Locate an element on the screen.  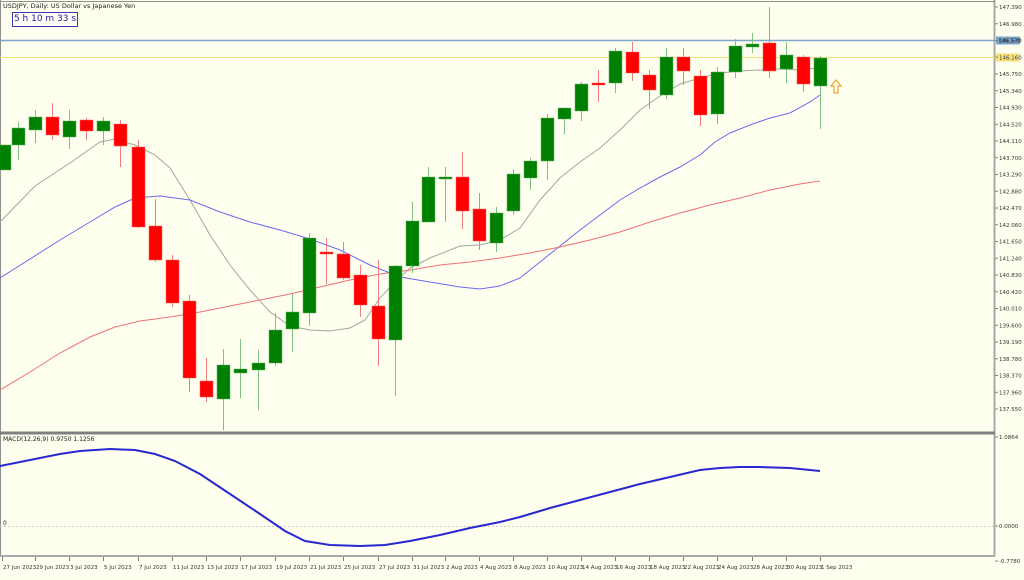
date-tick: 3 Jul 2023 is located at coordinates (84, 568).